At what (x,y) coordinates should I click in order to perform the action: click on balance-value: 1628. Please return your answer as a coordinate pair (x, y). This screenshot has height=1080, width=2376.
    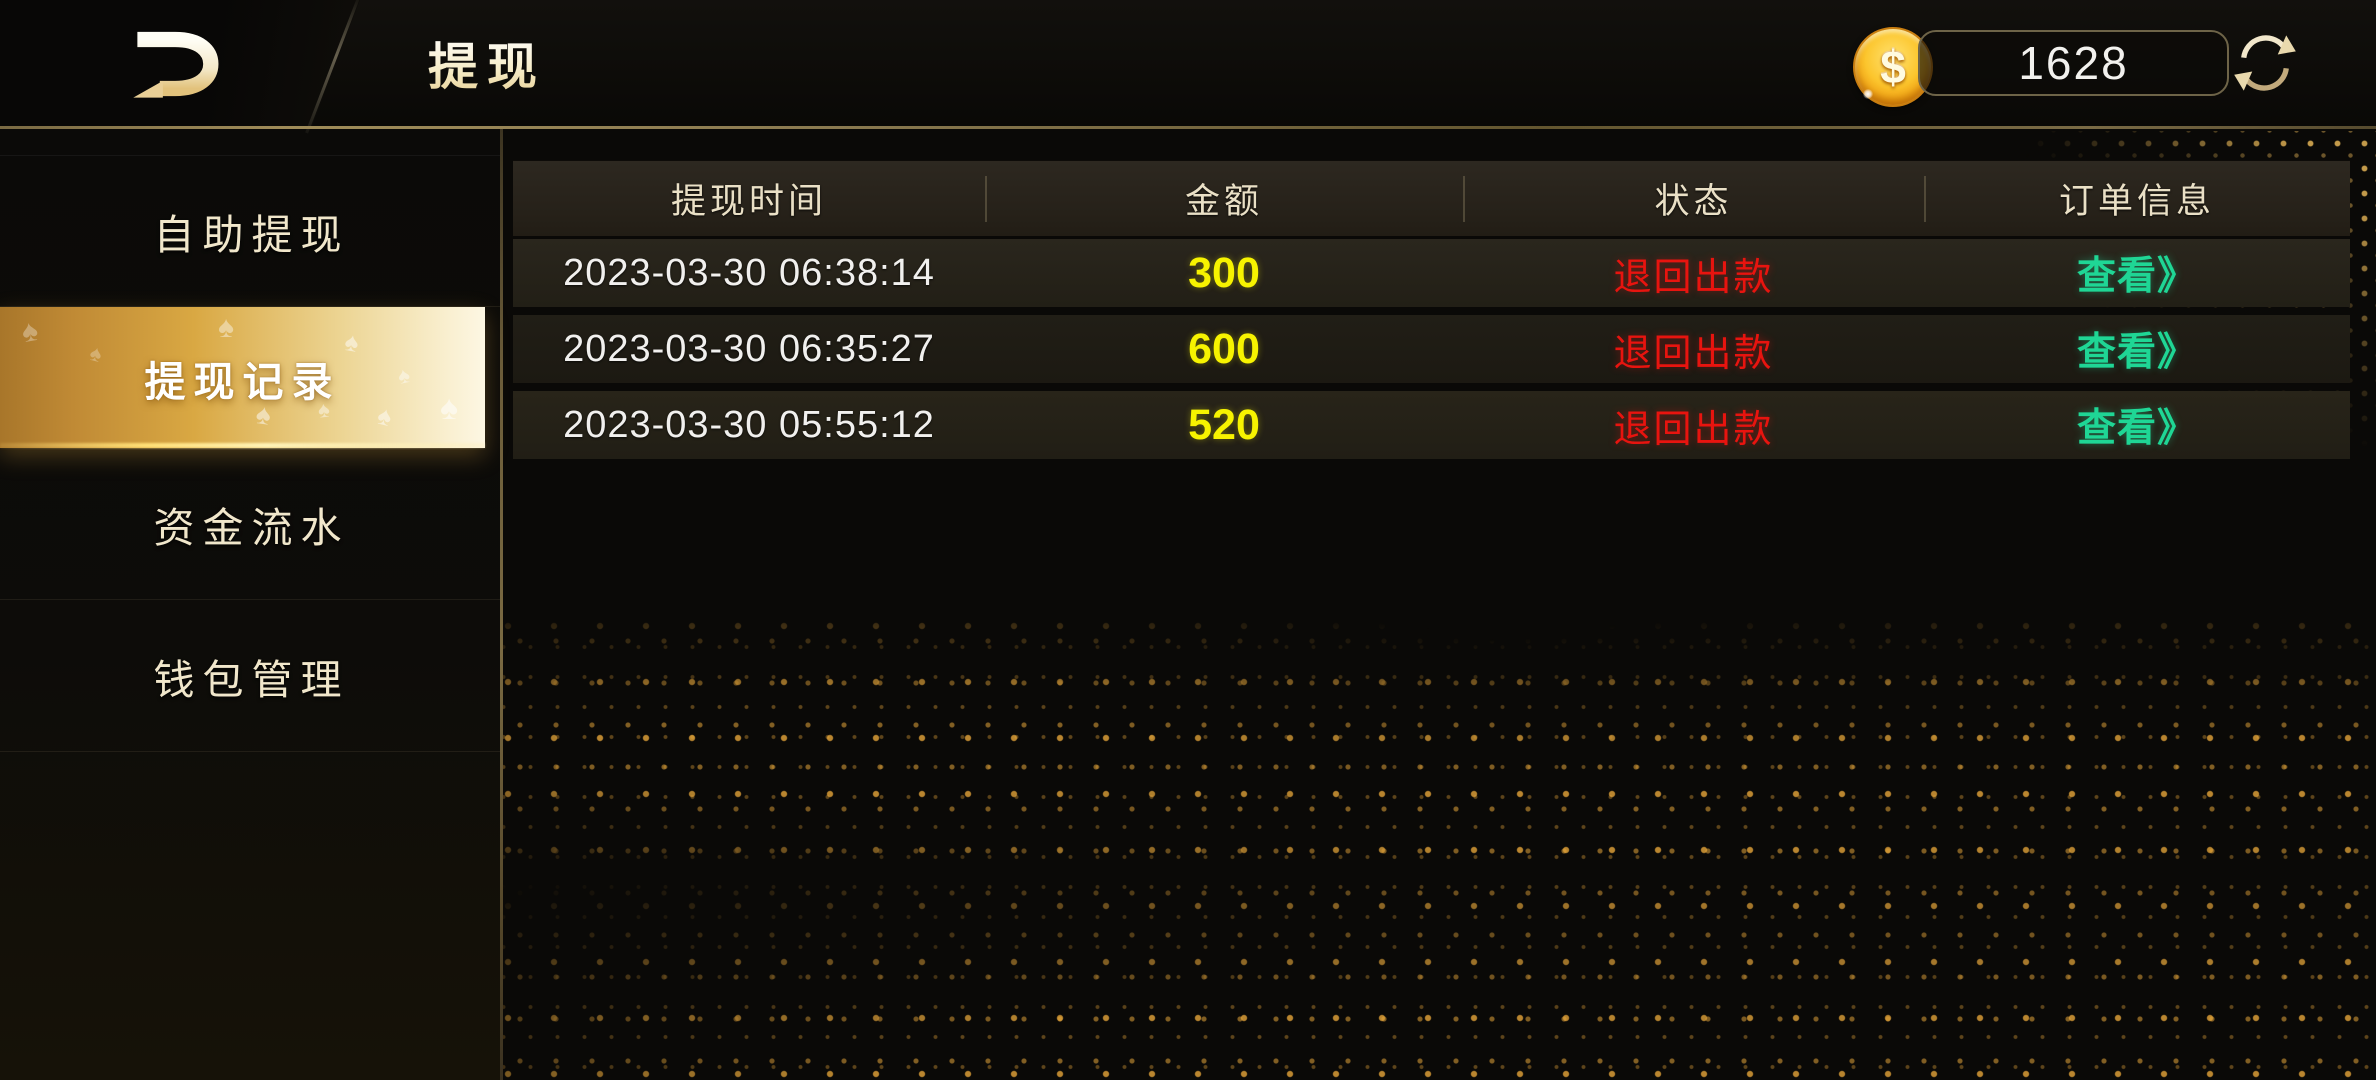
    Looking at the image, I should click on (2073, 63).